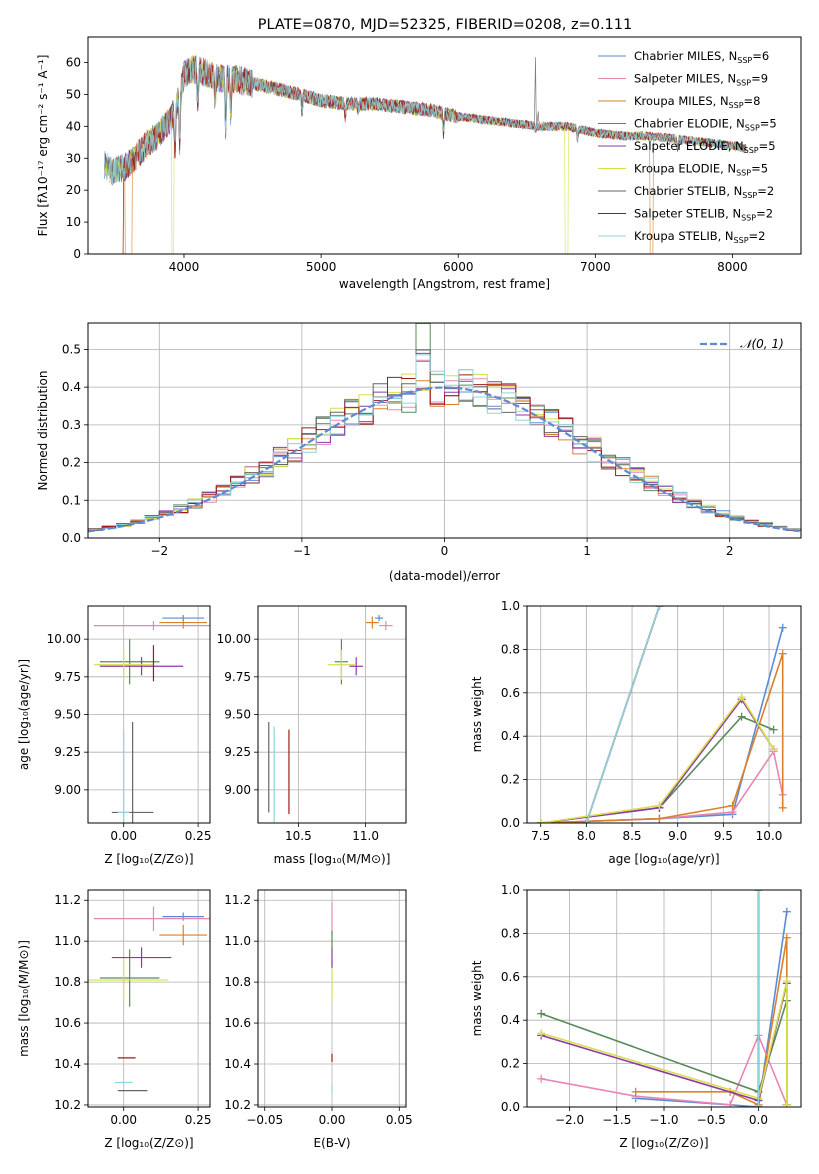  What do you see at coordinates (237, 941) in the screenshot?
I see `y-tick-label: 11.0` at bounding box center [237, 941].